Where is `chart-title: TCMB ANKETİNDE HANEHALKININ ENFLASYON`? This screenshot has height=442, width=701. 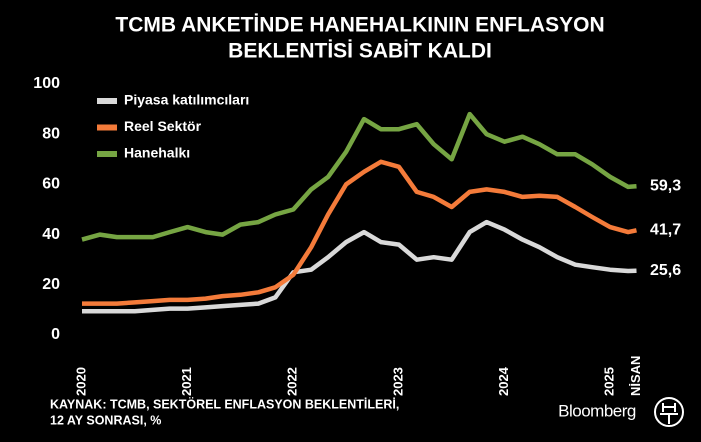
chart-title: TCMB ANKETİNDE HANEHALKININ ENFLASYON is located at coordinates (359, 25).